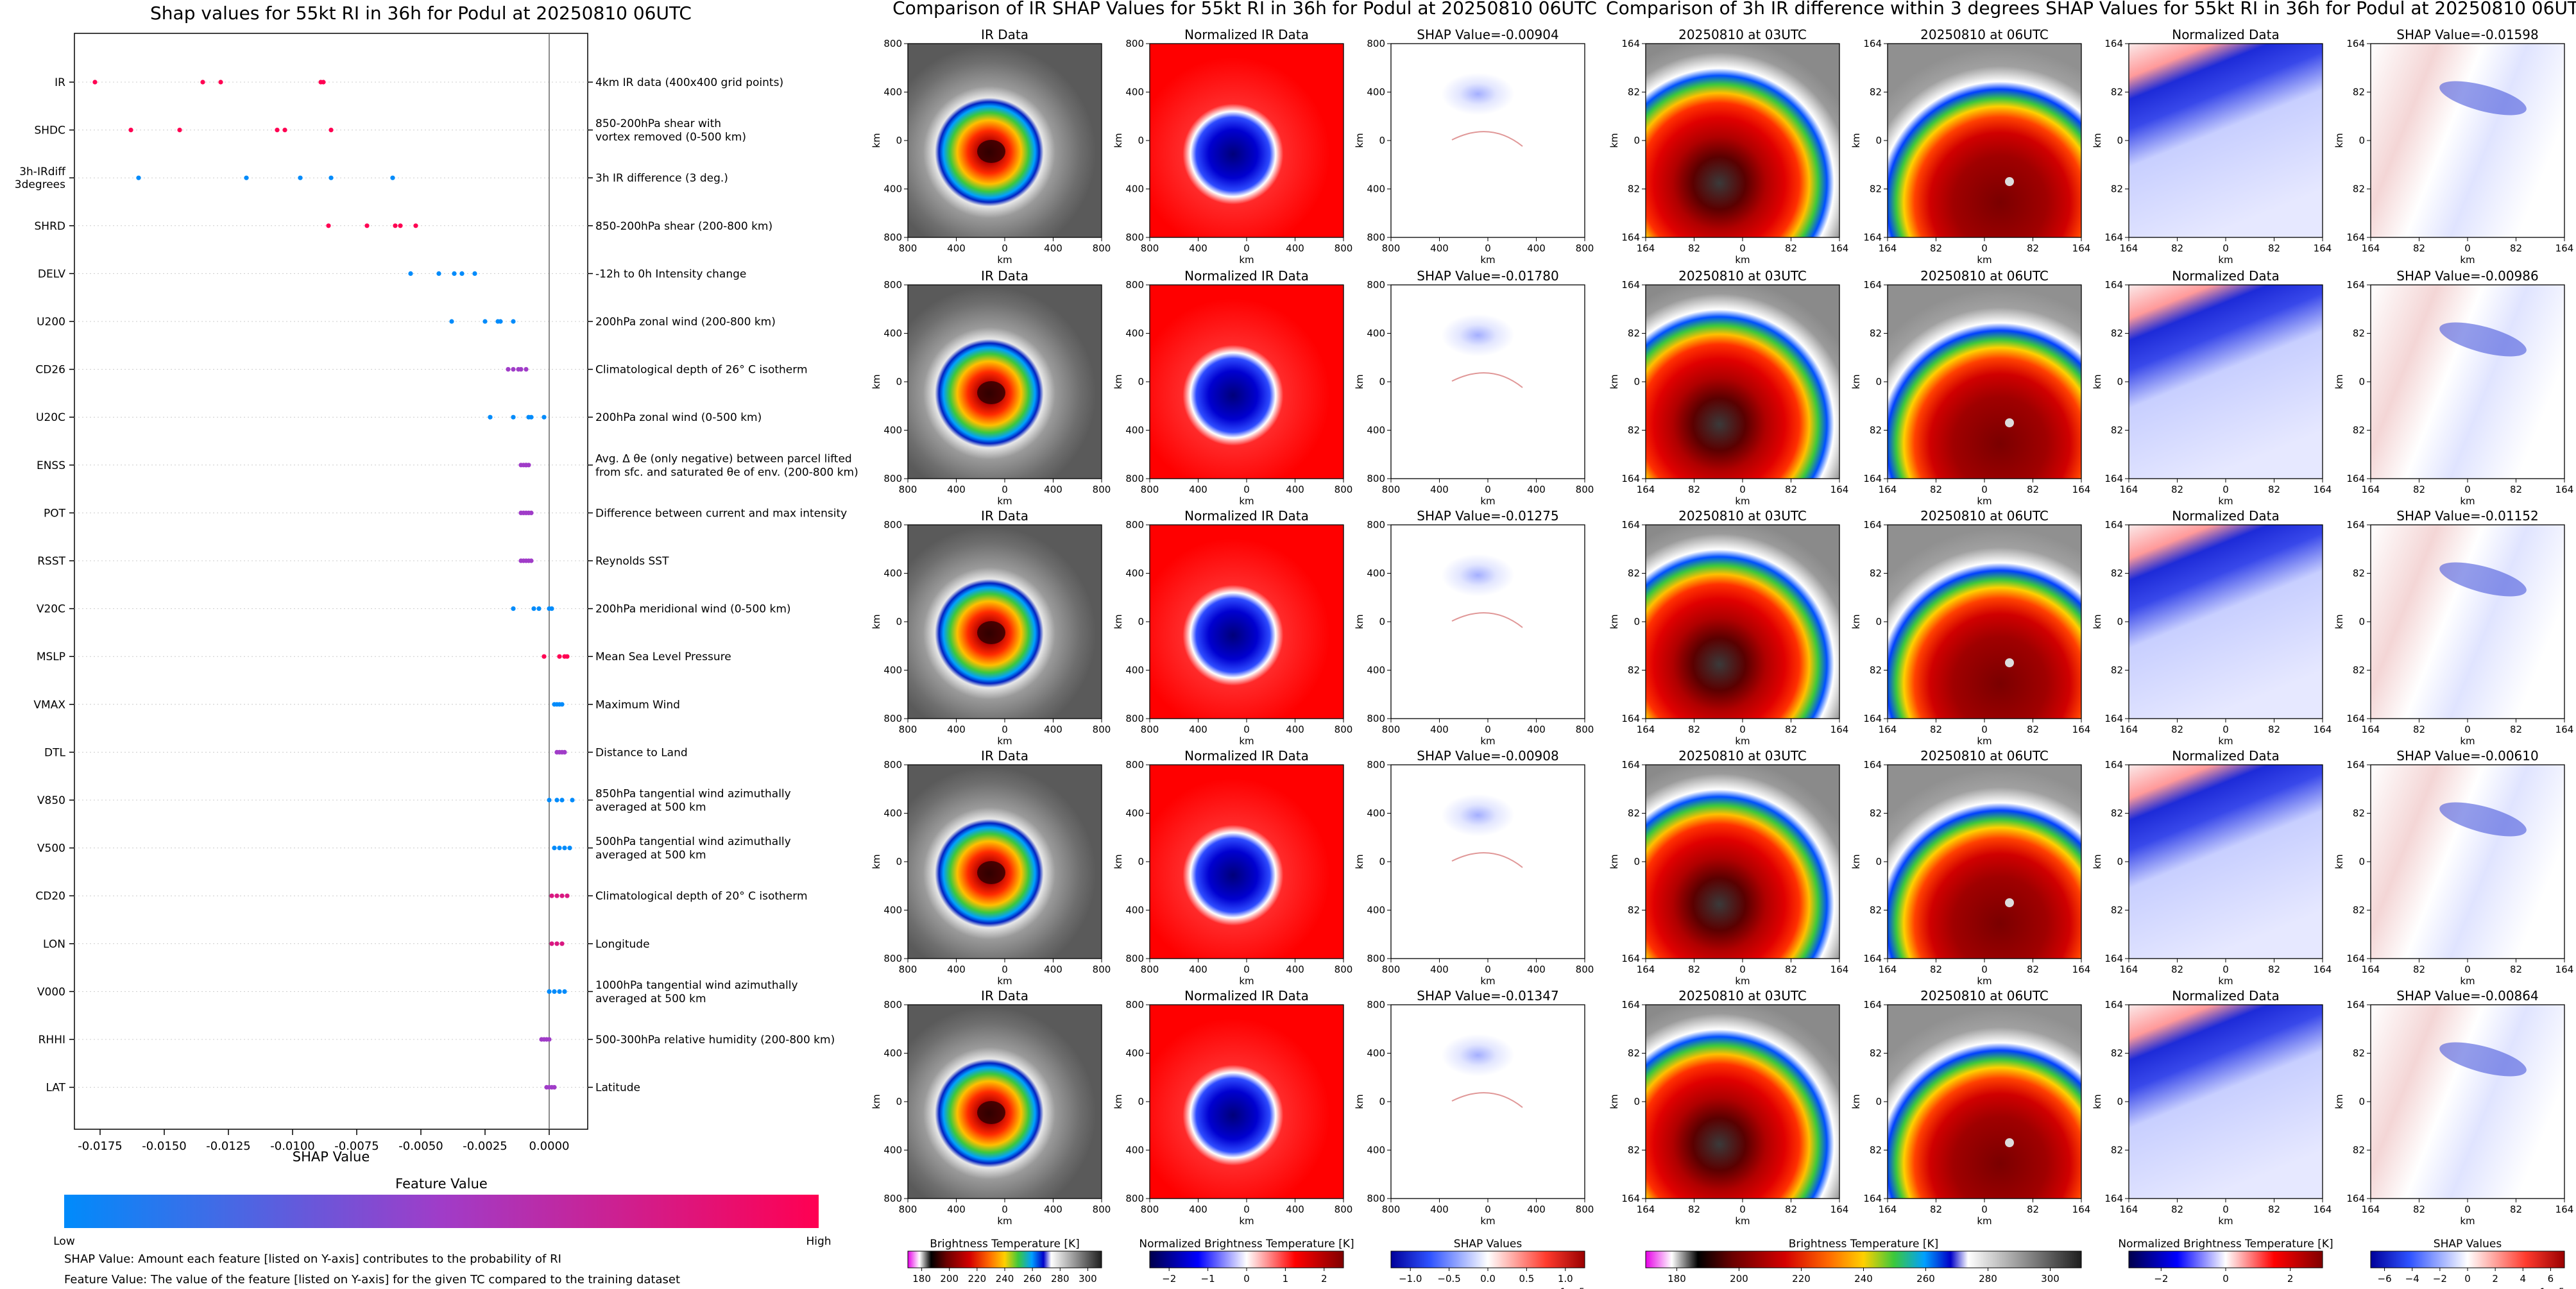  I want to click on ir-norm-colorbar-label: Normalized Brightness Temperature [K], so click(1246, 1244).